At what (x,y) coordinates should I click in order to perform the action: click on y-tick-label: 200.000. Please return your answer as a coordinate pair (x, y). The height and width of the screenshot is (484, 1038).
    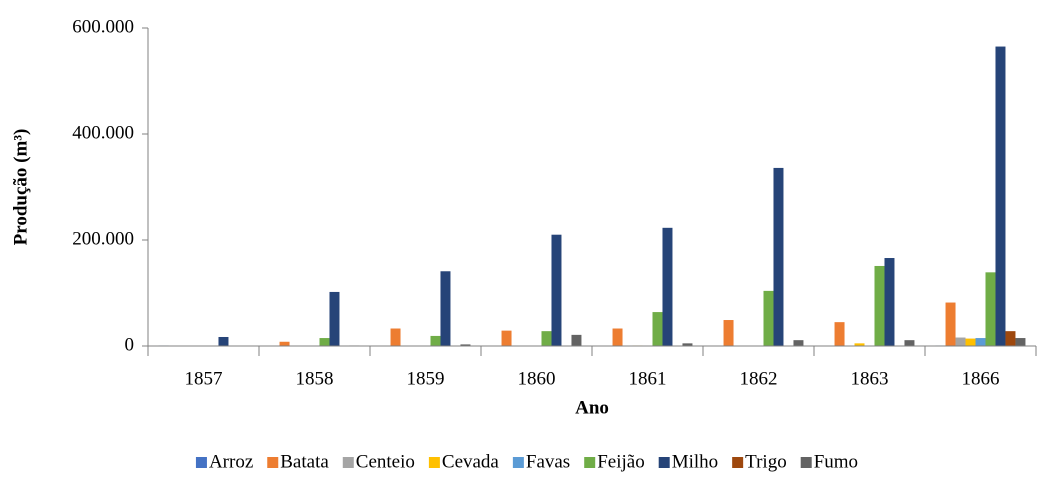
    Looking at the image, I should click on (103, 238).